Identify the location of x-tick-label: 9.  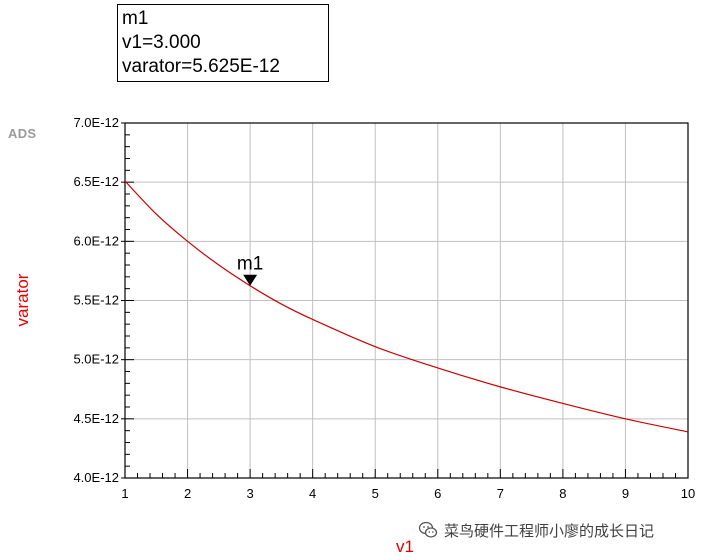
(625, 493).